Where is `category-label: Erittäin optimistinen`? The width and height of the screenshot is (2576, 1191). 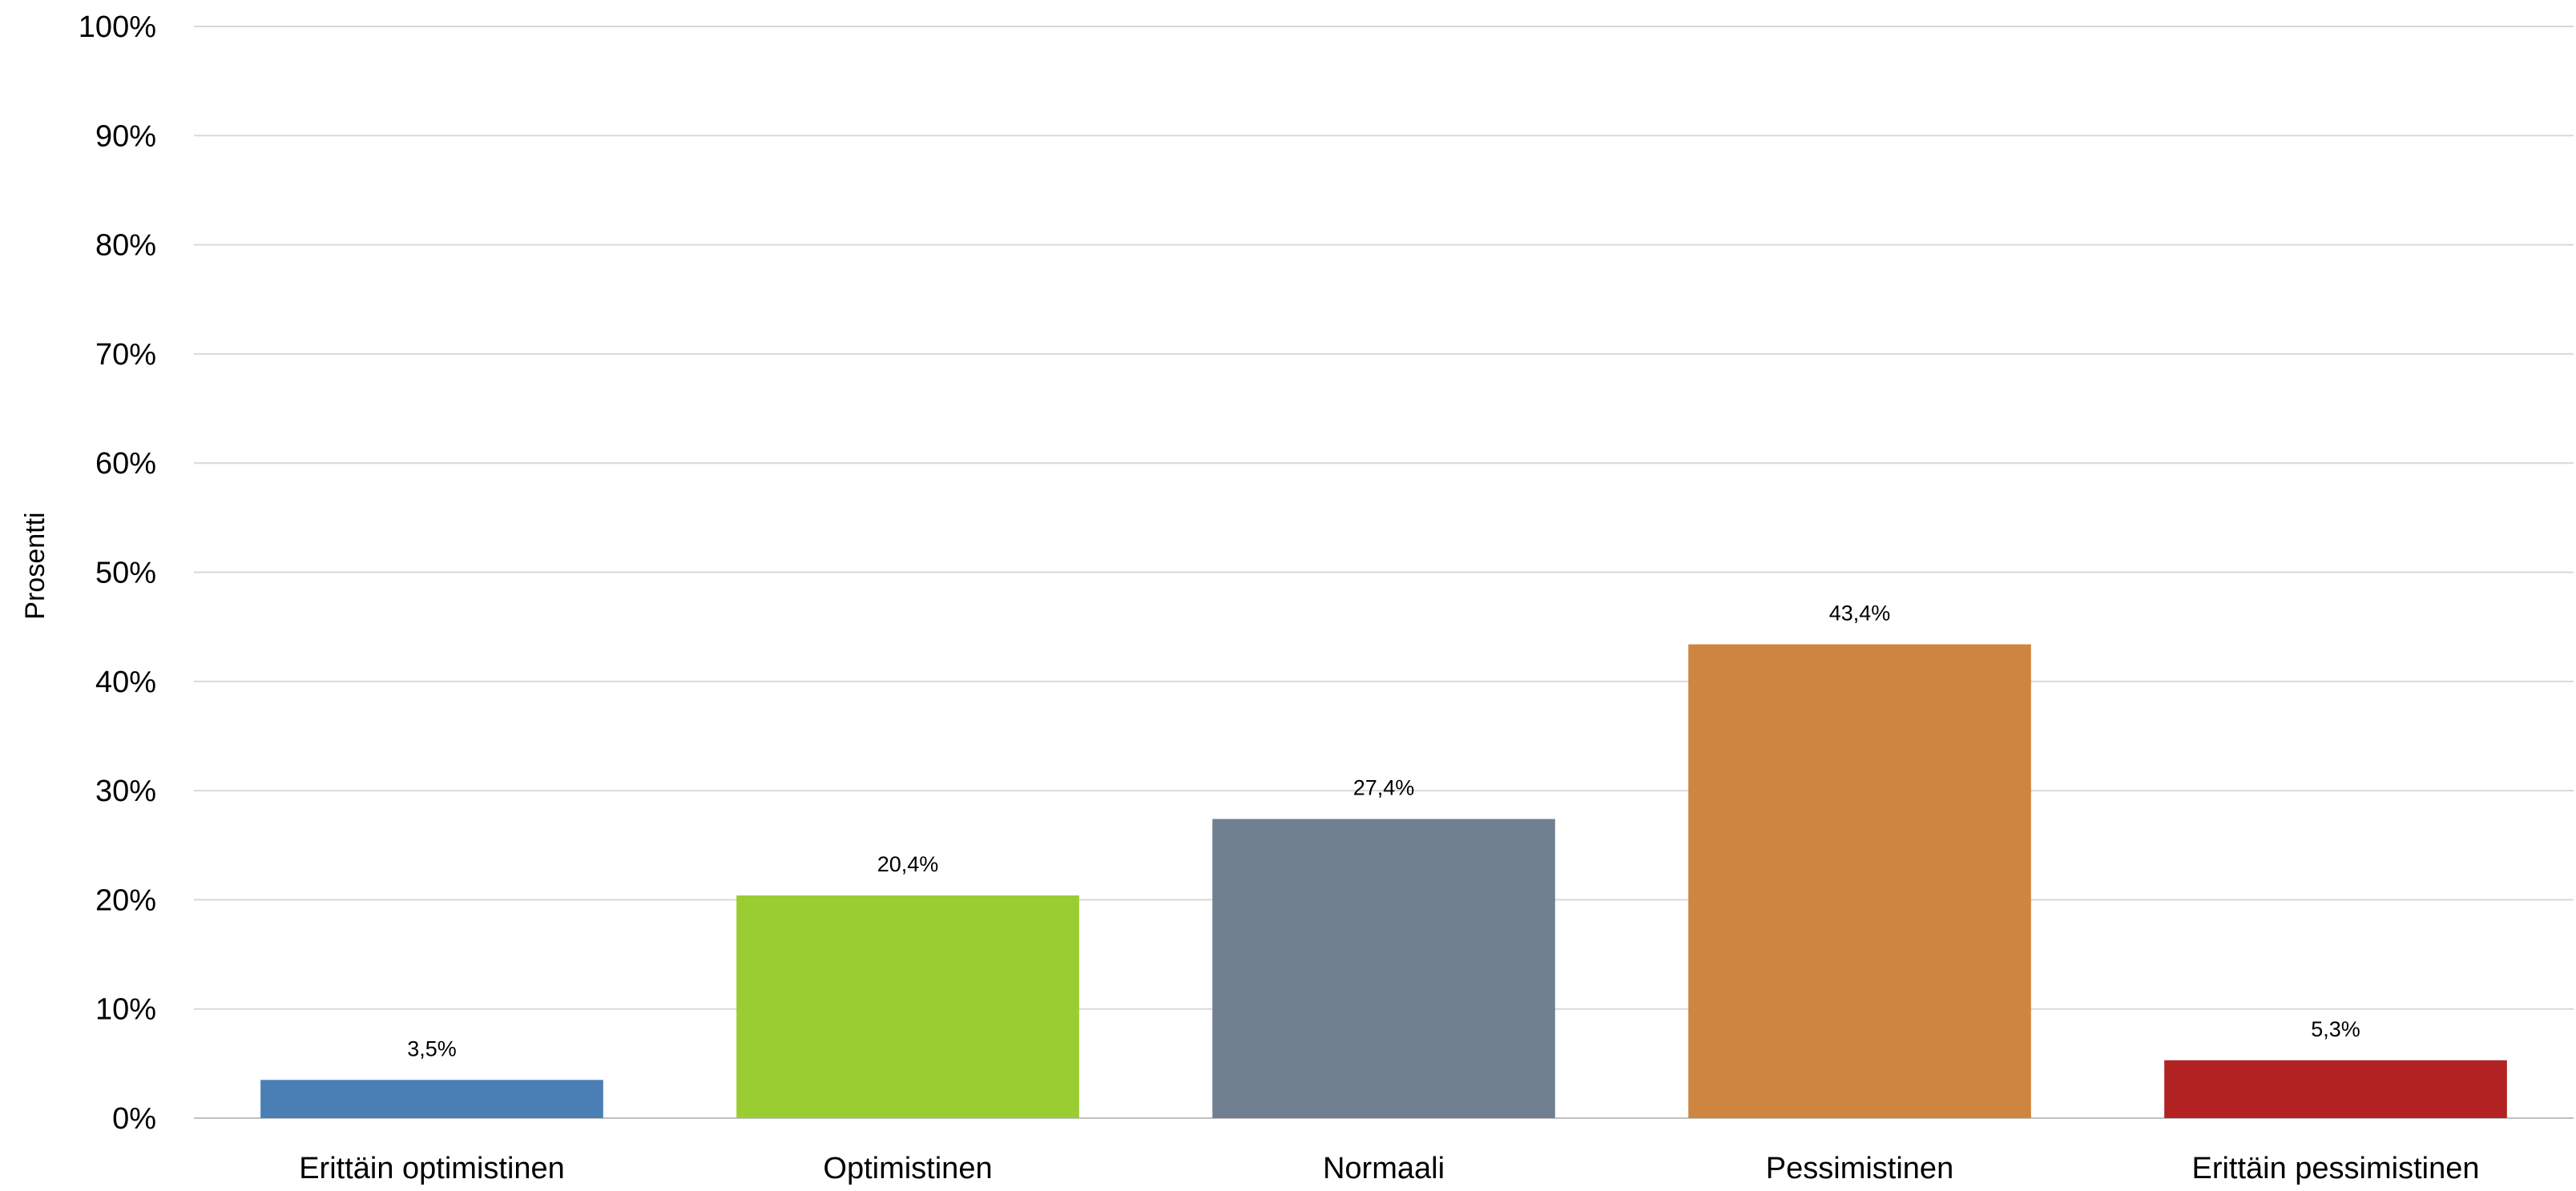 category-label: Erittäin optimistinen is located at coordinates (432, 1169).